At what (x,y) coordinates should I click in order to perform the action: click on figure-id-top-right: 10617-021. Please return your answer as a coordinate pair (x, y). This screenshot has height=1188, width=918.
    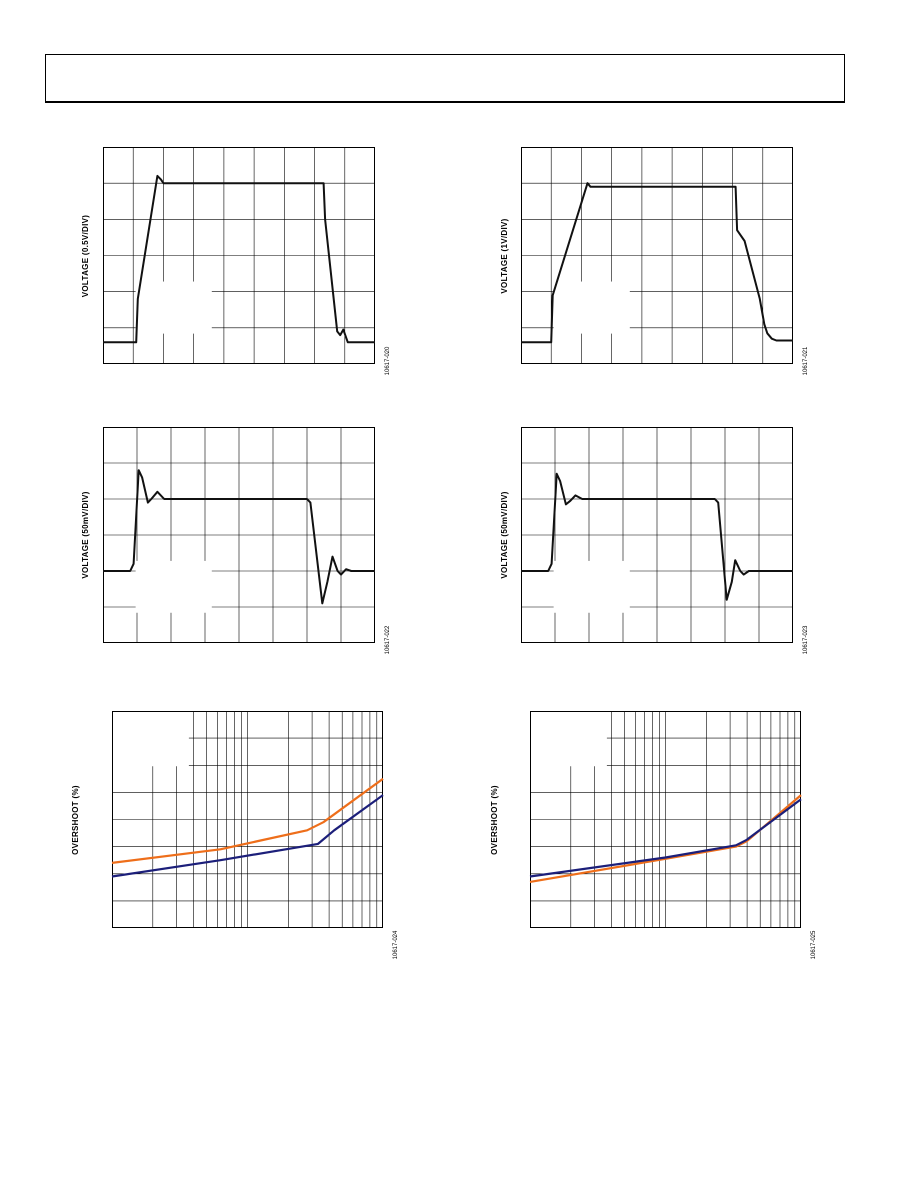
    Looking at the image, I should click on (806, 361).